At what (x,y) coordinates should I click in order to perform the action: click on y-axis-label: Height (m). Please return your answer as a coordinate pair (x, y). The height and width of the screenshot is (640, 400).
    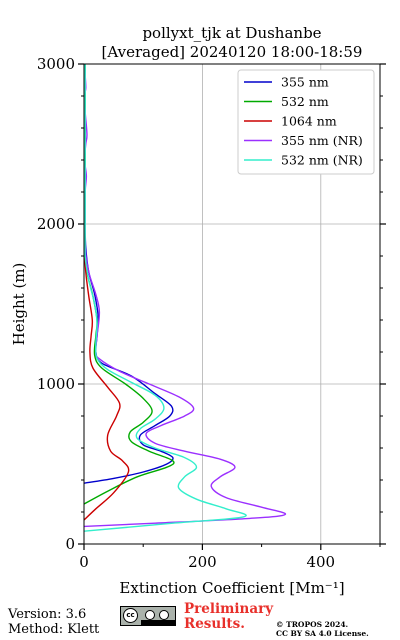
    Looking at the image, I should click on (19, 304).